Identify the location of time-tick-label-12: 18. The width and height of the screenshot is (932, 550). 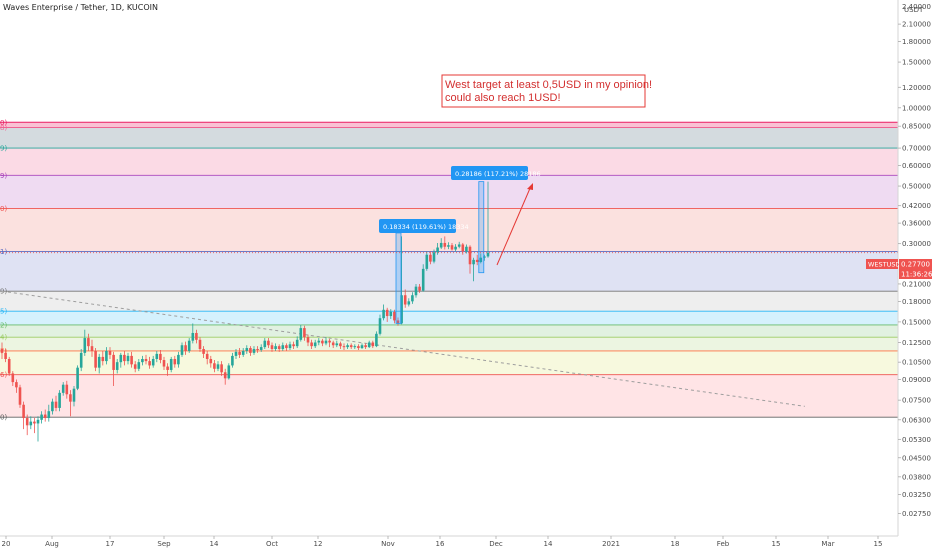
(675, 544).